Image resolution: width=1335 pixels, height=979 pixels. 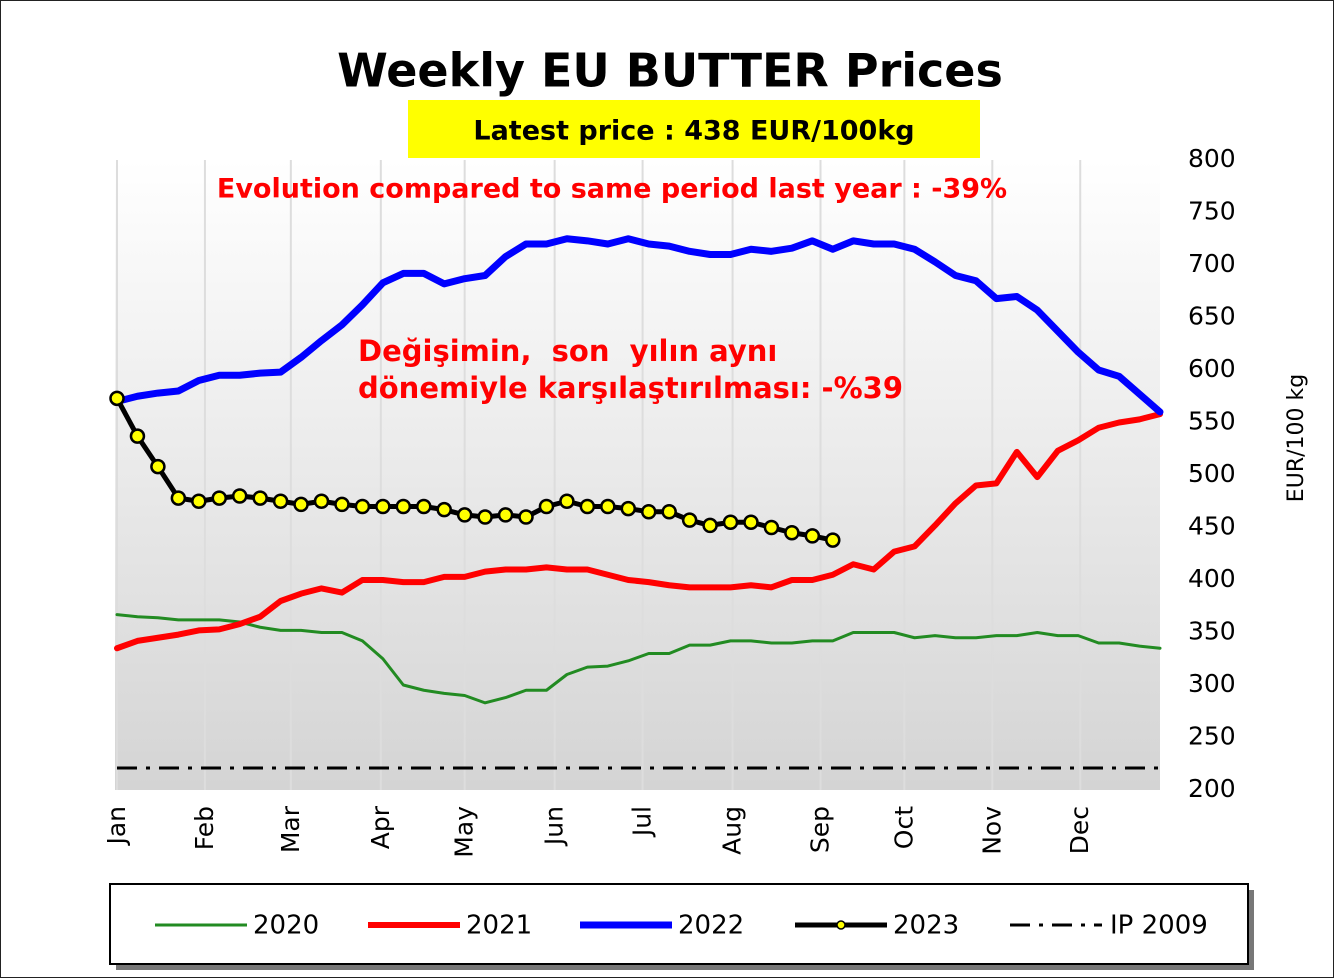 I want to click on y-tick-label: 700, so click(x=1212, y=263).